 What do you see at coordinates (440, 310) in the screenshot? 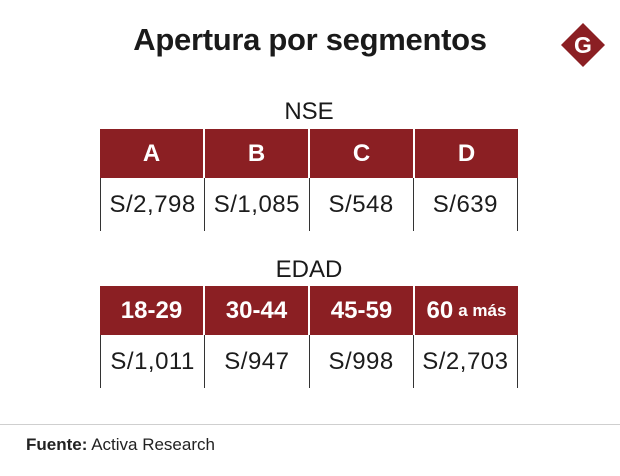
I see `edad-header-label: 60` at bounding box center [440, 310].